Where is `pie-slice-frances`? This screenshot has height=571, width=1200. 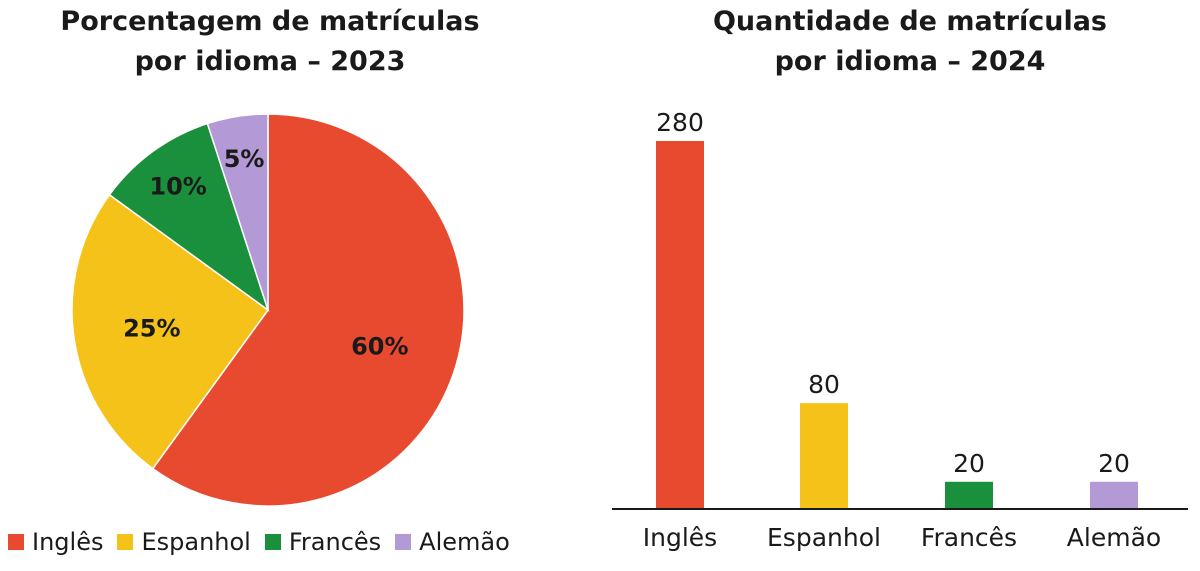
pie-slice-frances is located at coordinates (189, 217).